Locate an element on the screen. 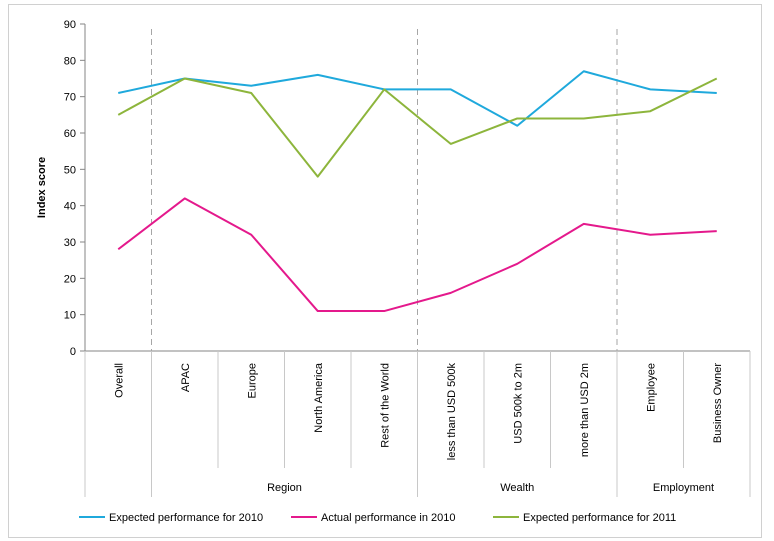 Image resolution: width=774 pixels, height=541 pixels. x-category-label: Employee is located at coordinates (651, 387).